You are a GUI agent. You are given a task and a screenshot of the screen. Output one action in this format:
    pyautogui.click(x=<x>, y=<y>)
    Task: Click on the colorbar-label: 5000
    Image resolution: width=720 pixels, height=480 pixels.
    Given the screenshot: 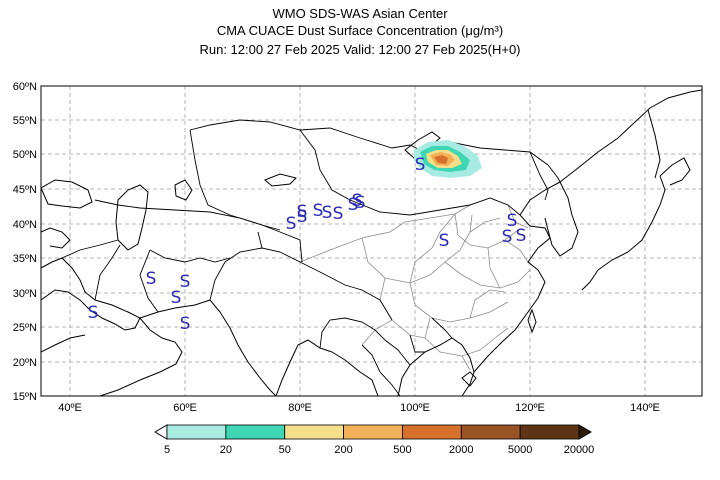 What is the action you would take?
    pyautogui.click(x=520, y=450)
    